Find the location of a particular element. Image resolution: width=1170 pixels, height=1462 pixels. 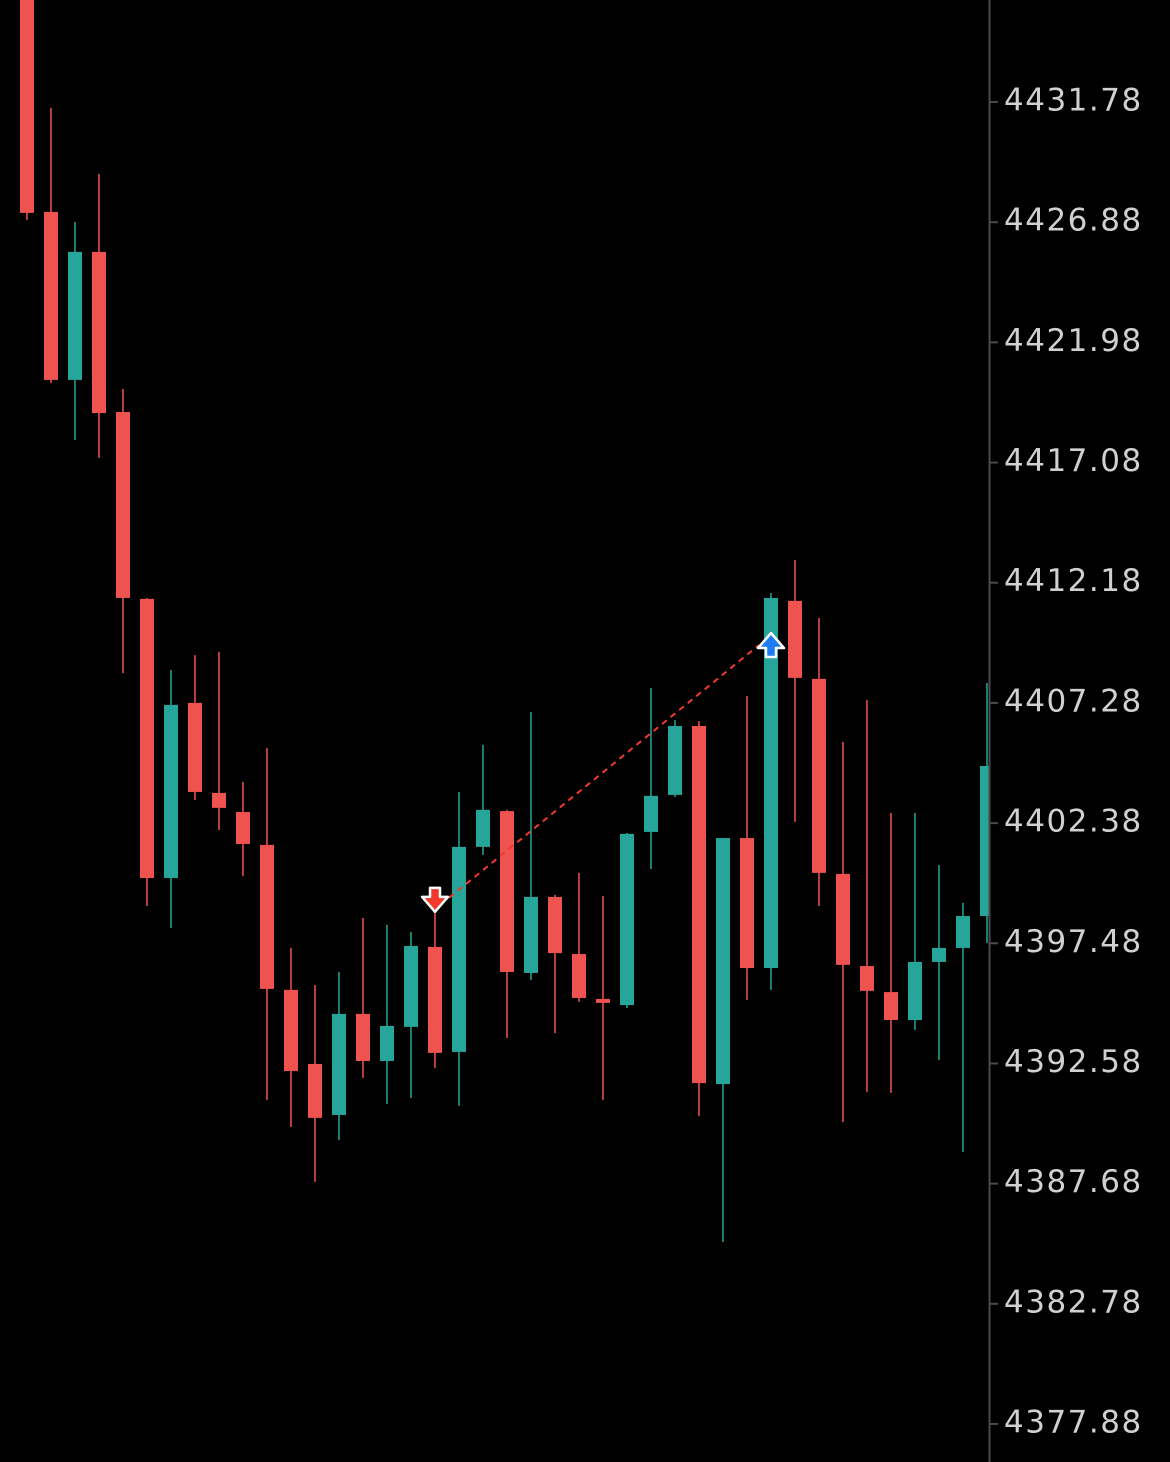

y-tick-label: 4417.08 is located at coordinates (1073, 461).